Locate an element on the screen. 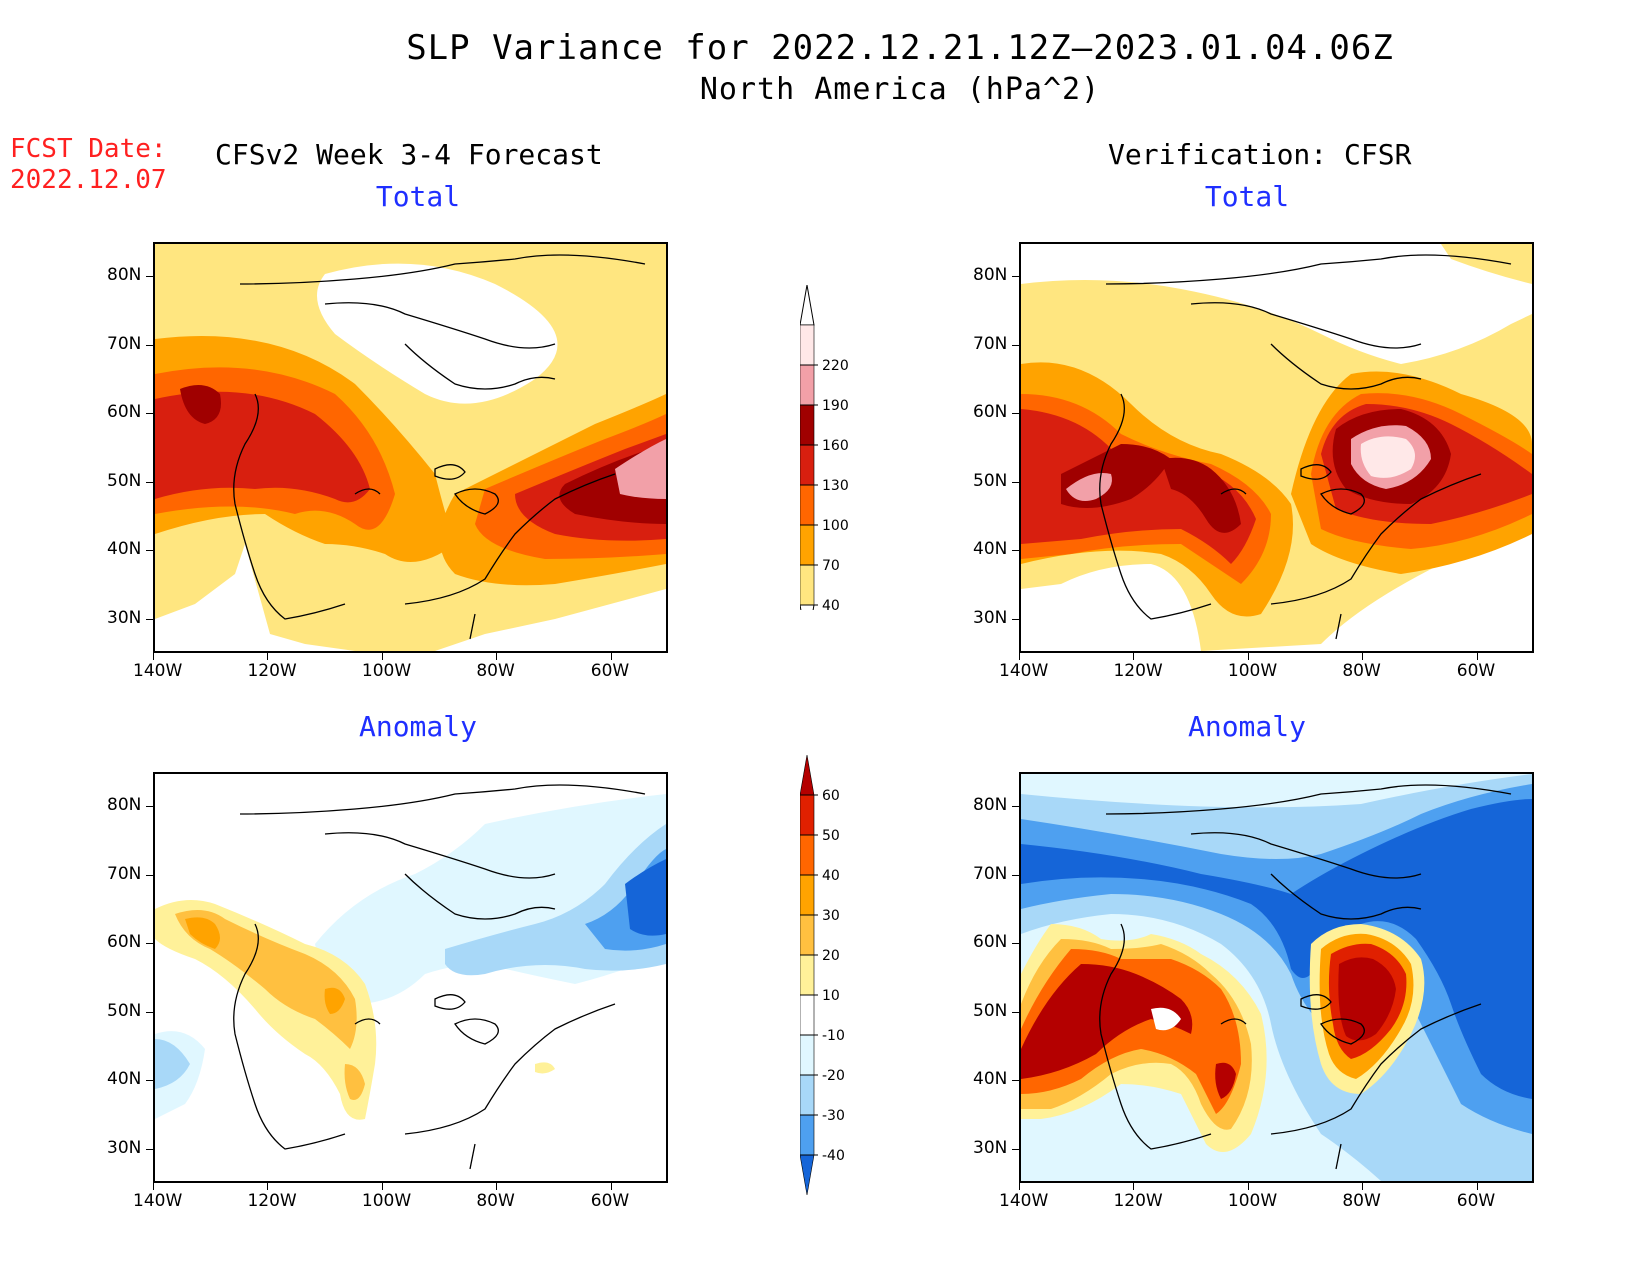 This screenshot has height=1275, width=1650. title-line-2: North America (hPa^2) is located at coordinates (900, 89).